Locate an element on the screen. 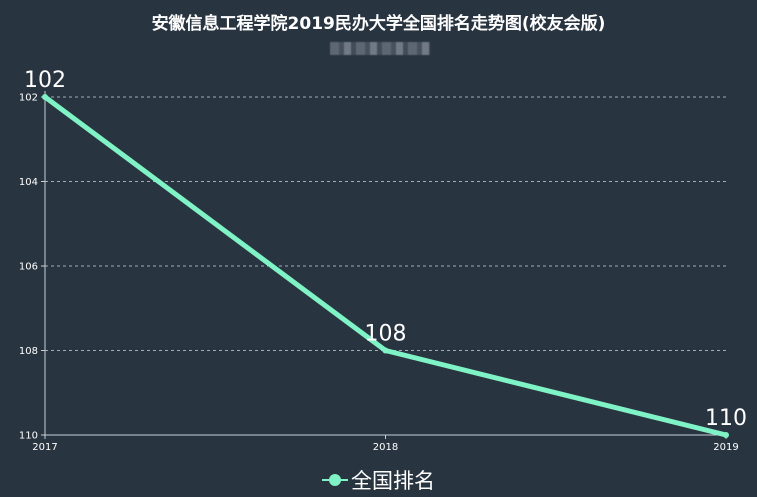 This screenshot has height=497, width=757. x-axis-ticks: 2017 2018 2019 is located at coordinates (385, 444).